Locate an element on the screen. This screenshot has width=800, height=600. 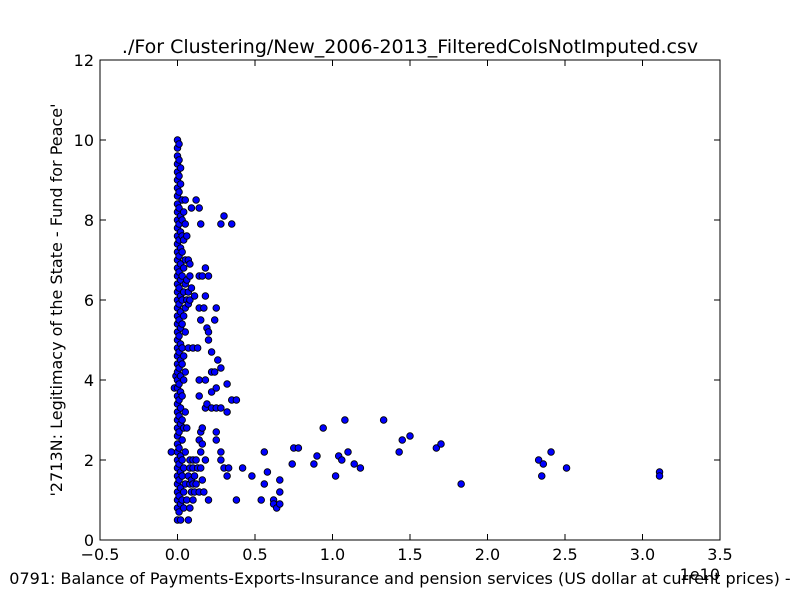
y-tick-label-0: 0 is located at coordinates (89, 540).